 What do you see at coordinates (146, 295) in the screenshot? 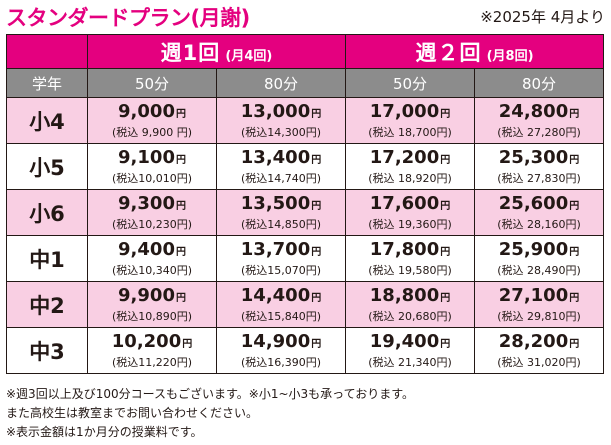
I see `monthly-price: 9,900` at bounding box center [146, 295].